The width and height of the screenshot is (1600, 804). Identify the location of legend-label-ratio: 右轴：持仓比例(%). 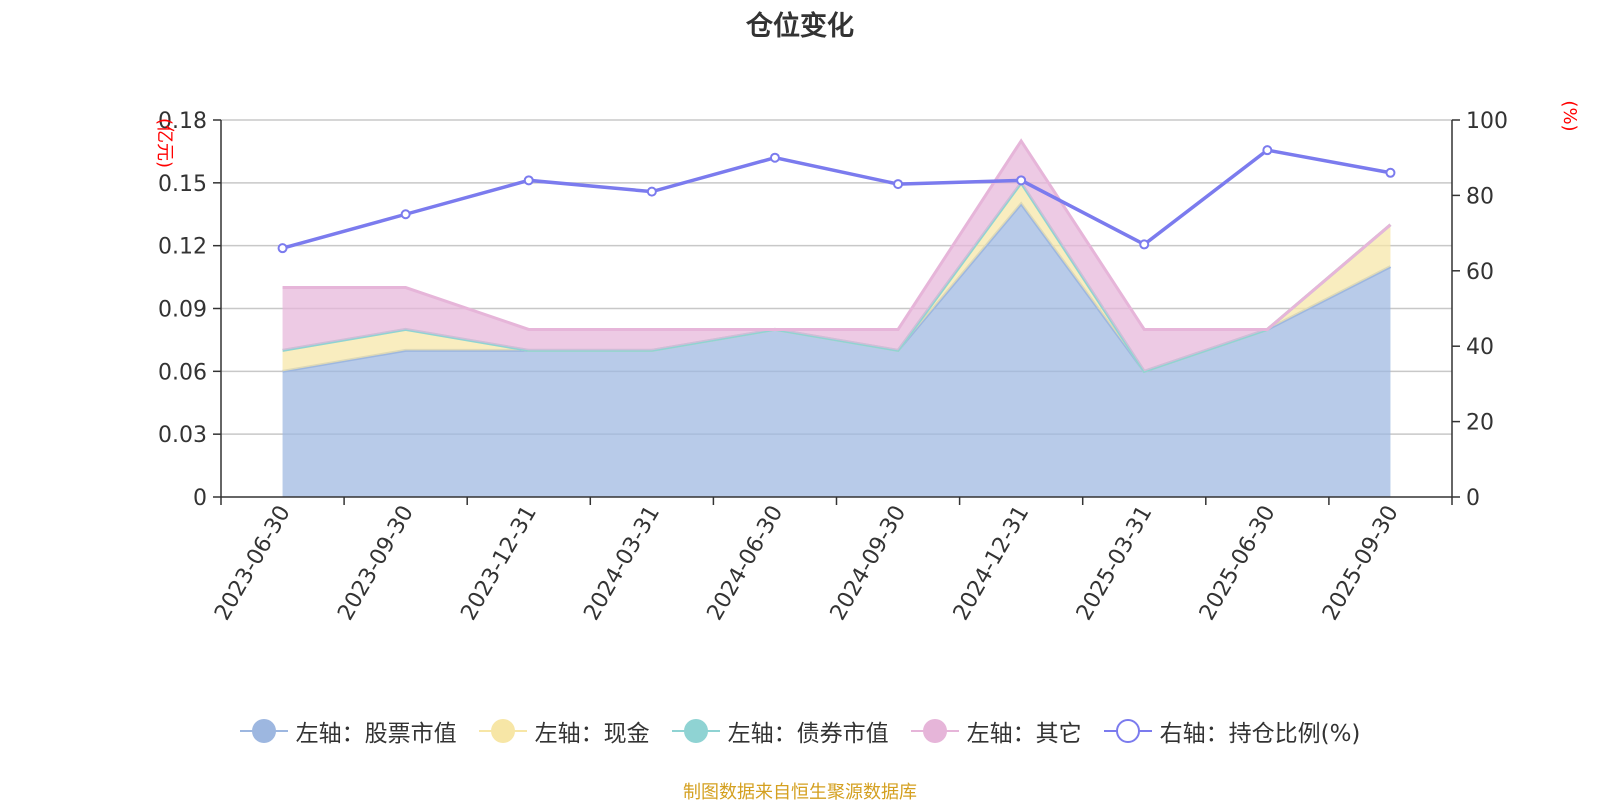
(1260, 734).